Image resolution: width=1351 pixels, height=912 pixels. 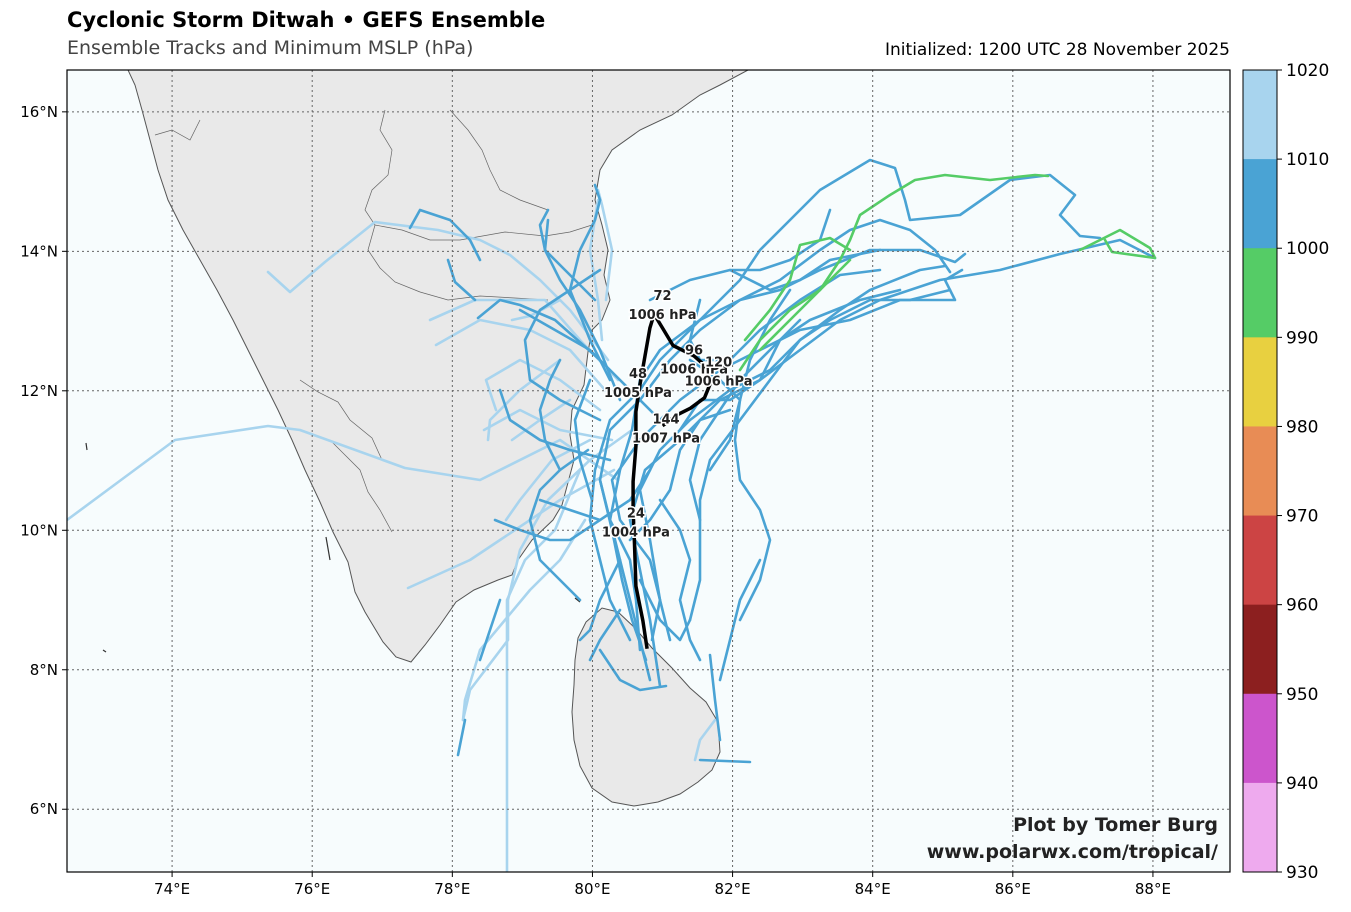 What do you see at coordinates (44, 670) in the screenshot?
I see `y-tick-label: 8°N` at bounding box center [44, 670].